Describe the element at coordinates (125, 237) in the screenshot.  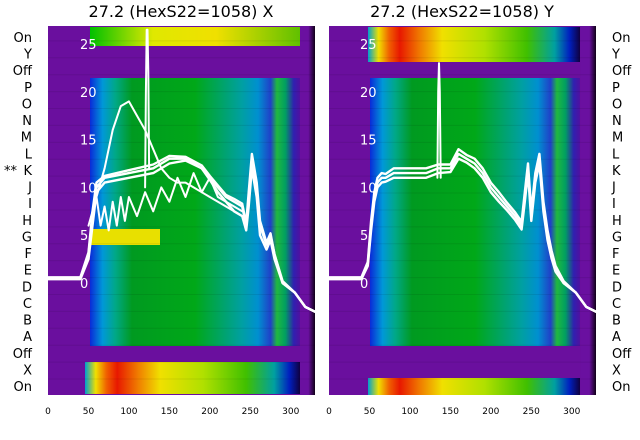
I see `heatmap-band-hot` at that location.